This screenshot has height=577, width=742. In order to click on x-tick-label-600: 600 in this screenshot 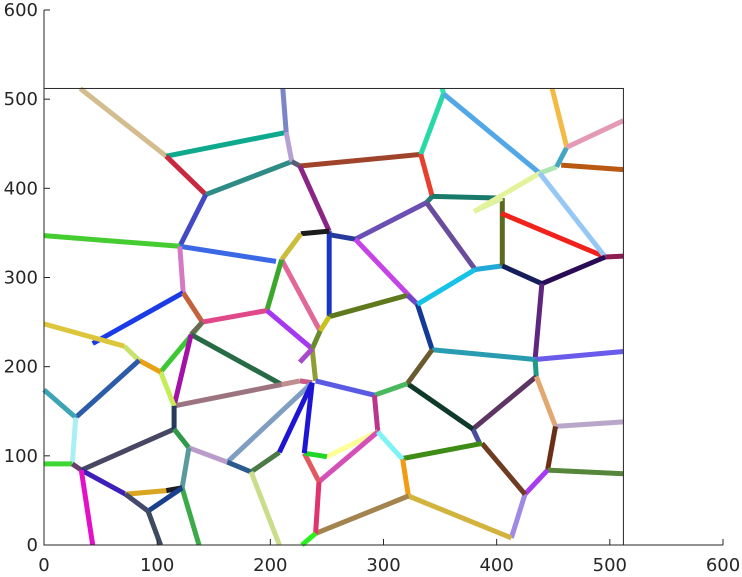, I will do `click(723, 565)`.